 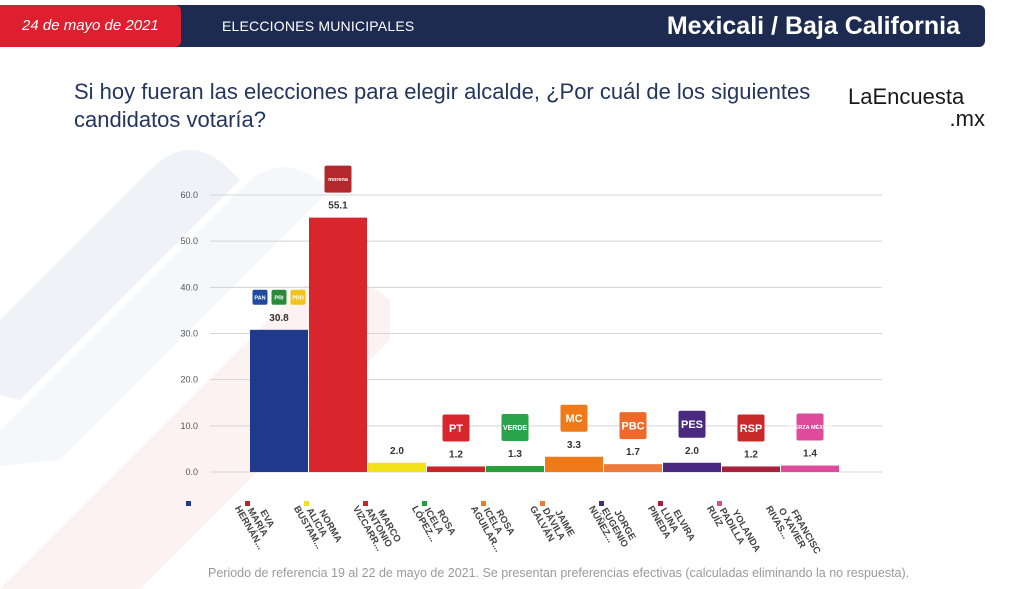 I want to click on pes-logo-text: PES, so click(x=692, y=425).